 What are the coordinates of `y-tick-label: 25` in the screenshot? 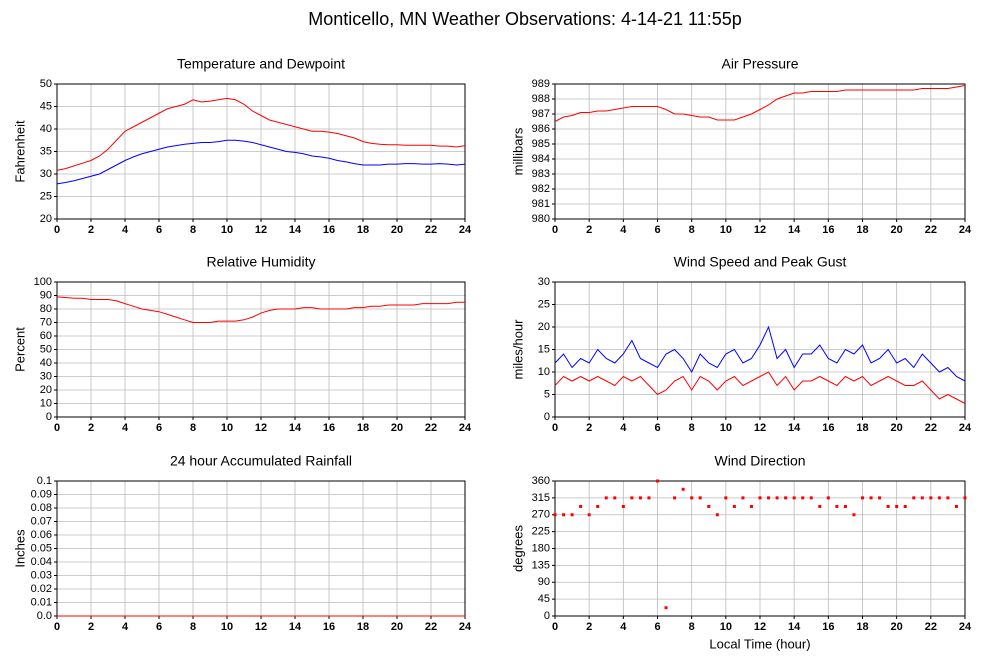 It's located at (46, 196).